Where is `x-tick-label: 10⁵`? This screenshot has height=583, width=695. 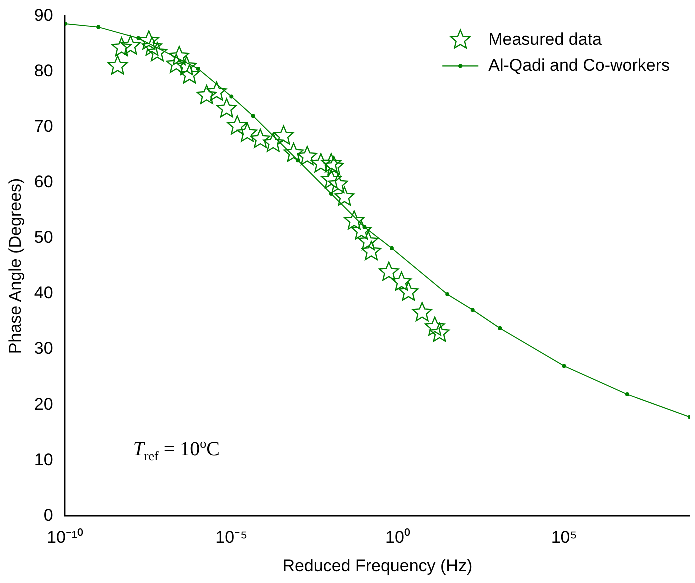
x-tick-label: 10⁵ is located at coordinates (564, 538).